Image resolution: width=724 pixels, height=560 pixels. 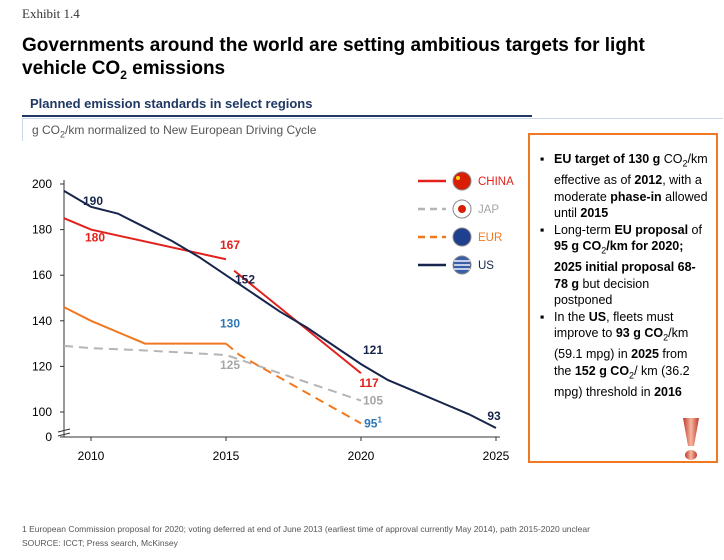 I want to click on legend-label-jap: JAP, so click(x=488, y=210).